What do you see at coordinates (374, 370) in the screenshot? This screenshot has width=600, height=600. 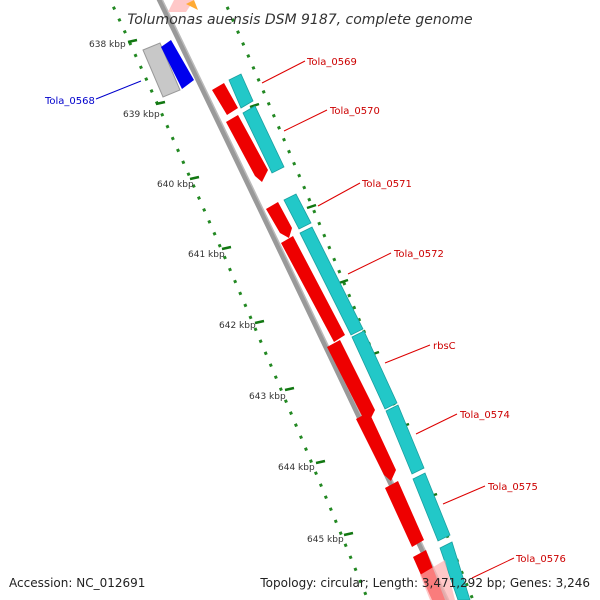 I see `gene-feature-rbsc` at bounding box center [374, 370].